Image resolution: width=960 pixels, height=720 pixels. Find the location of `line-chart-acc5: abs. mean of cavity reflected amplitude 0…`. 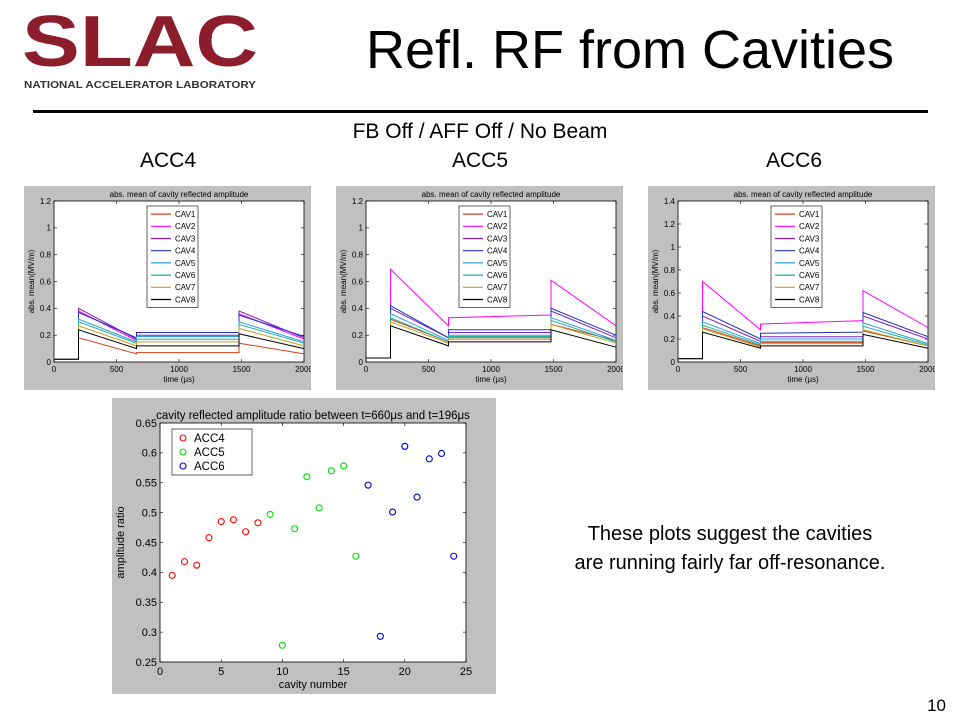

line-chart-acc5: abs. mean of cavity reflected amplitude 0… is located at coordinates (481, 287).